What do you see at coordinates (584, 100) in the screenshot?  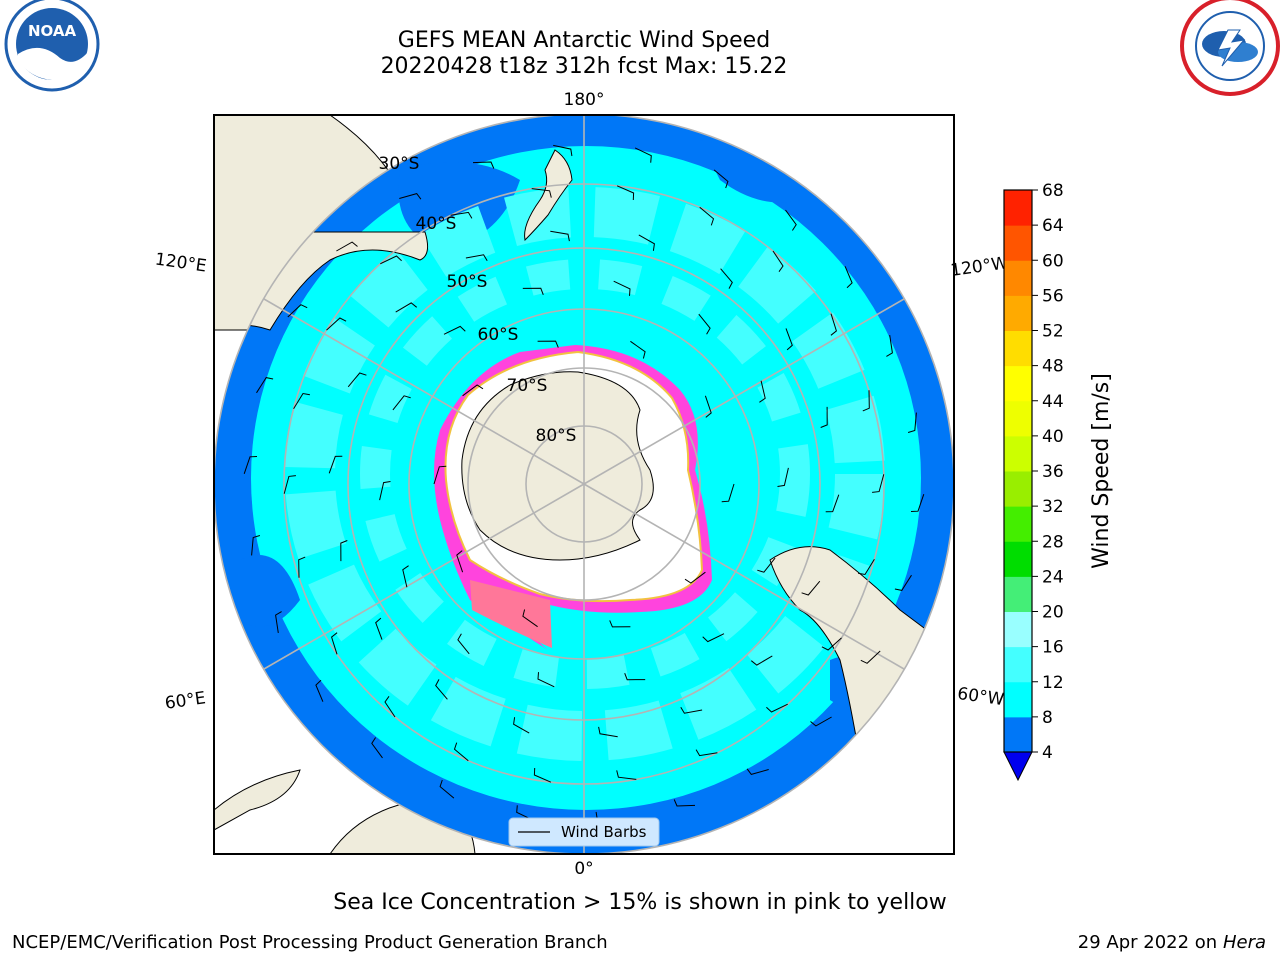 I see `lon-label-180: 180°` at bounding box center [584, 100].